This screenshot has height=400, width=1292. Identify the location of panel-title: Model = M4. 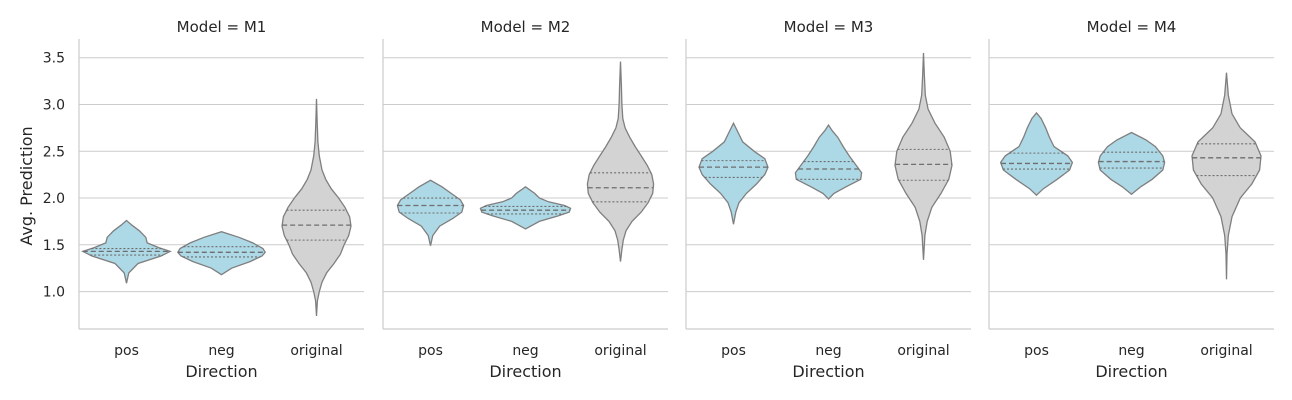
(1132, 27).